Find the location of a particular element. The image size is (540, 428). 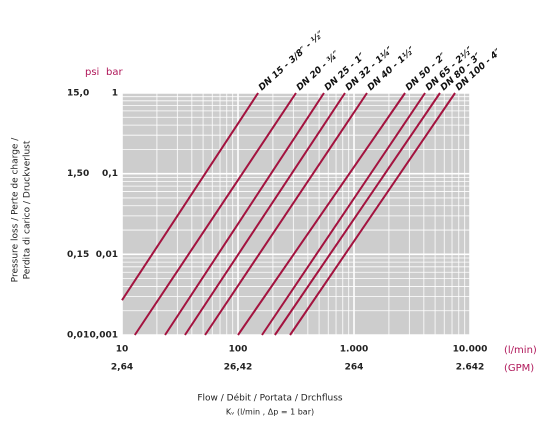

y2-tick-label: 15,0 is located at coordinates (78, 94).